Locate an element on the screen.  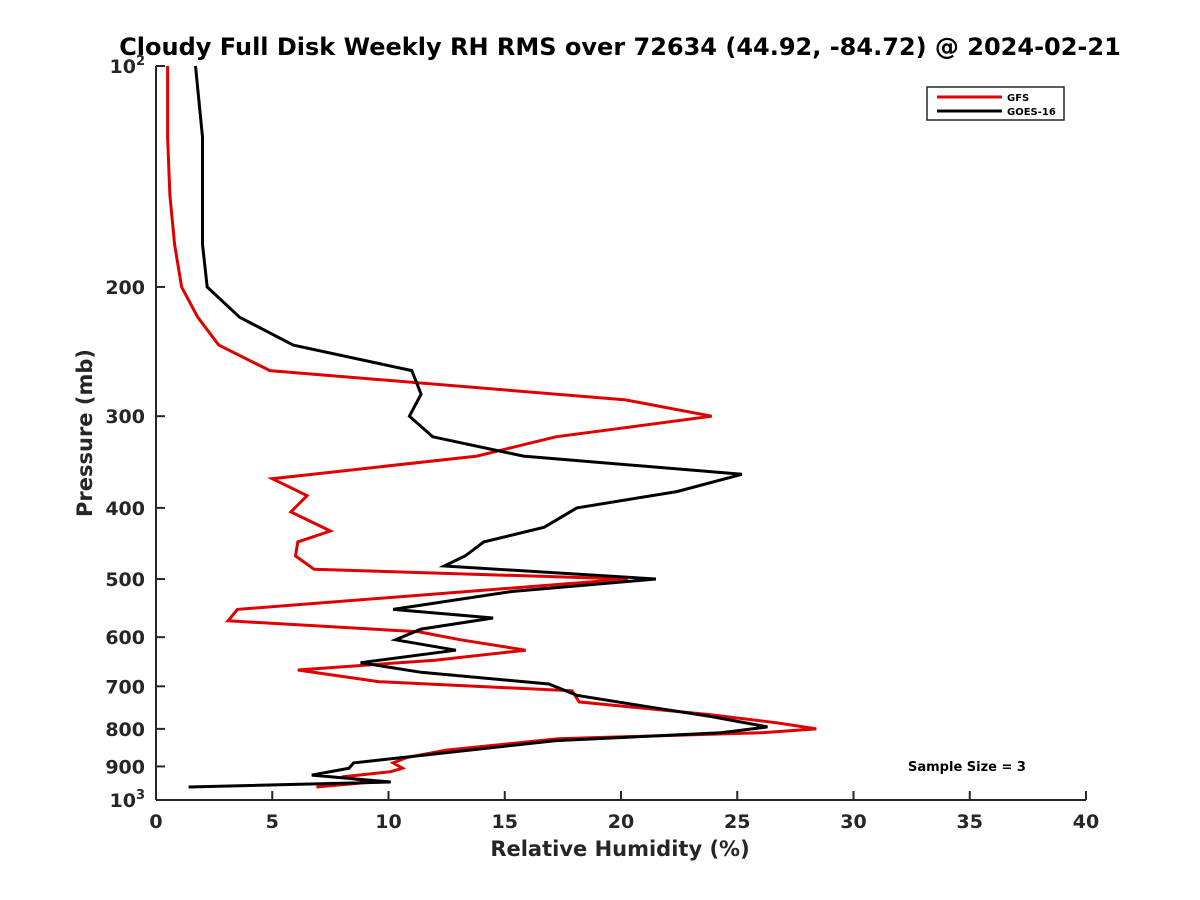
legend: GFS GOES-16 is located at coordinates (995, 103).